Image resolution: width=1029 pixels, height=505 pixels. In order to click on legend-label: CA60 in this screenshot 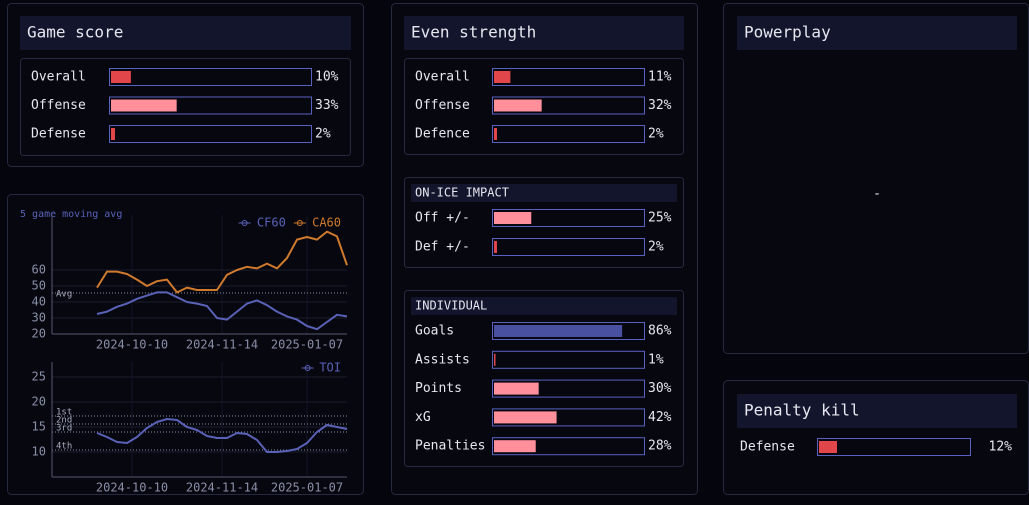, I will do `click(326, 223)`.